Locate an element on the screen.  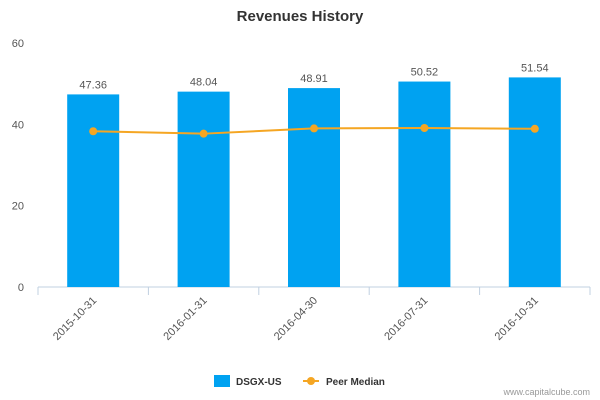
legend: DSGX-US Peer Median is located at coordinates (299, 381).